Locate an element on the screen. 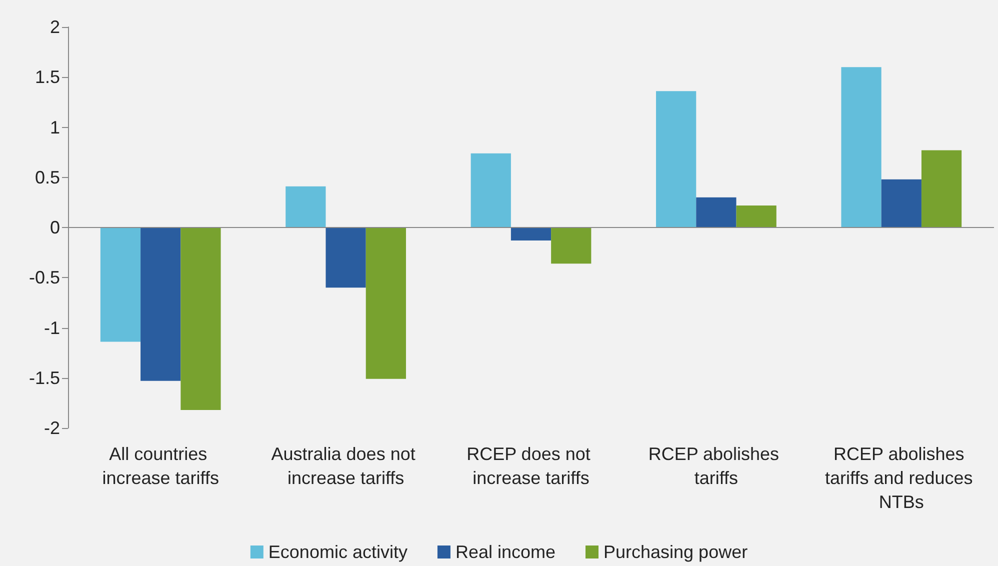 The height and width of the screenshot is (566, 998). x-tick-label: RCEP does not increase tariffs is located at coordinates (531, 466).